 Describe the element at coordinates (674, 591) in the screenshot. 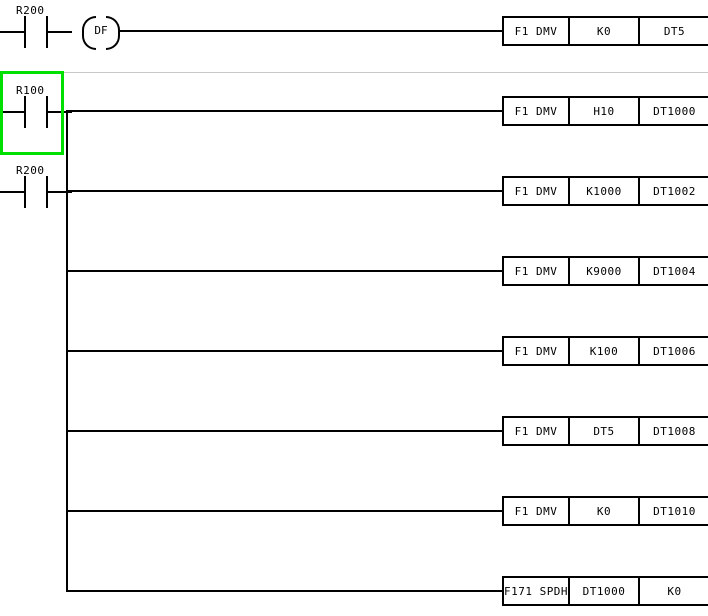

I see `instruction-operand-2: K0` at that location.